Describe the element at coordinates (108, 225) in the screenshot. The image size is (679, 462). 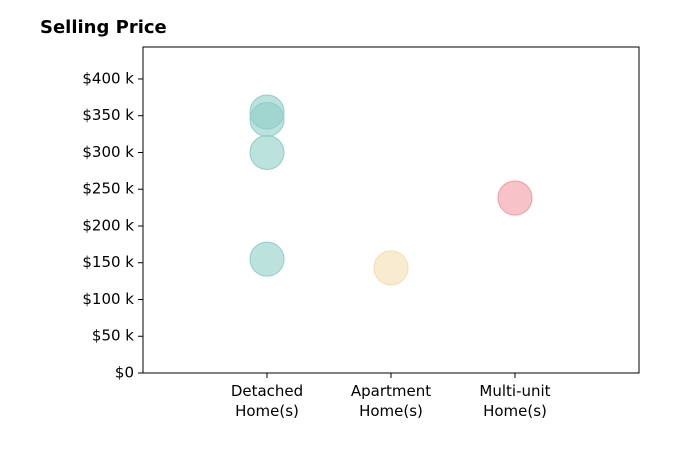
I see `y-tick-label: $200 k` at that location.